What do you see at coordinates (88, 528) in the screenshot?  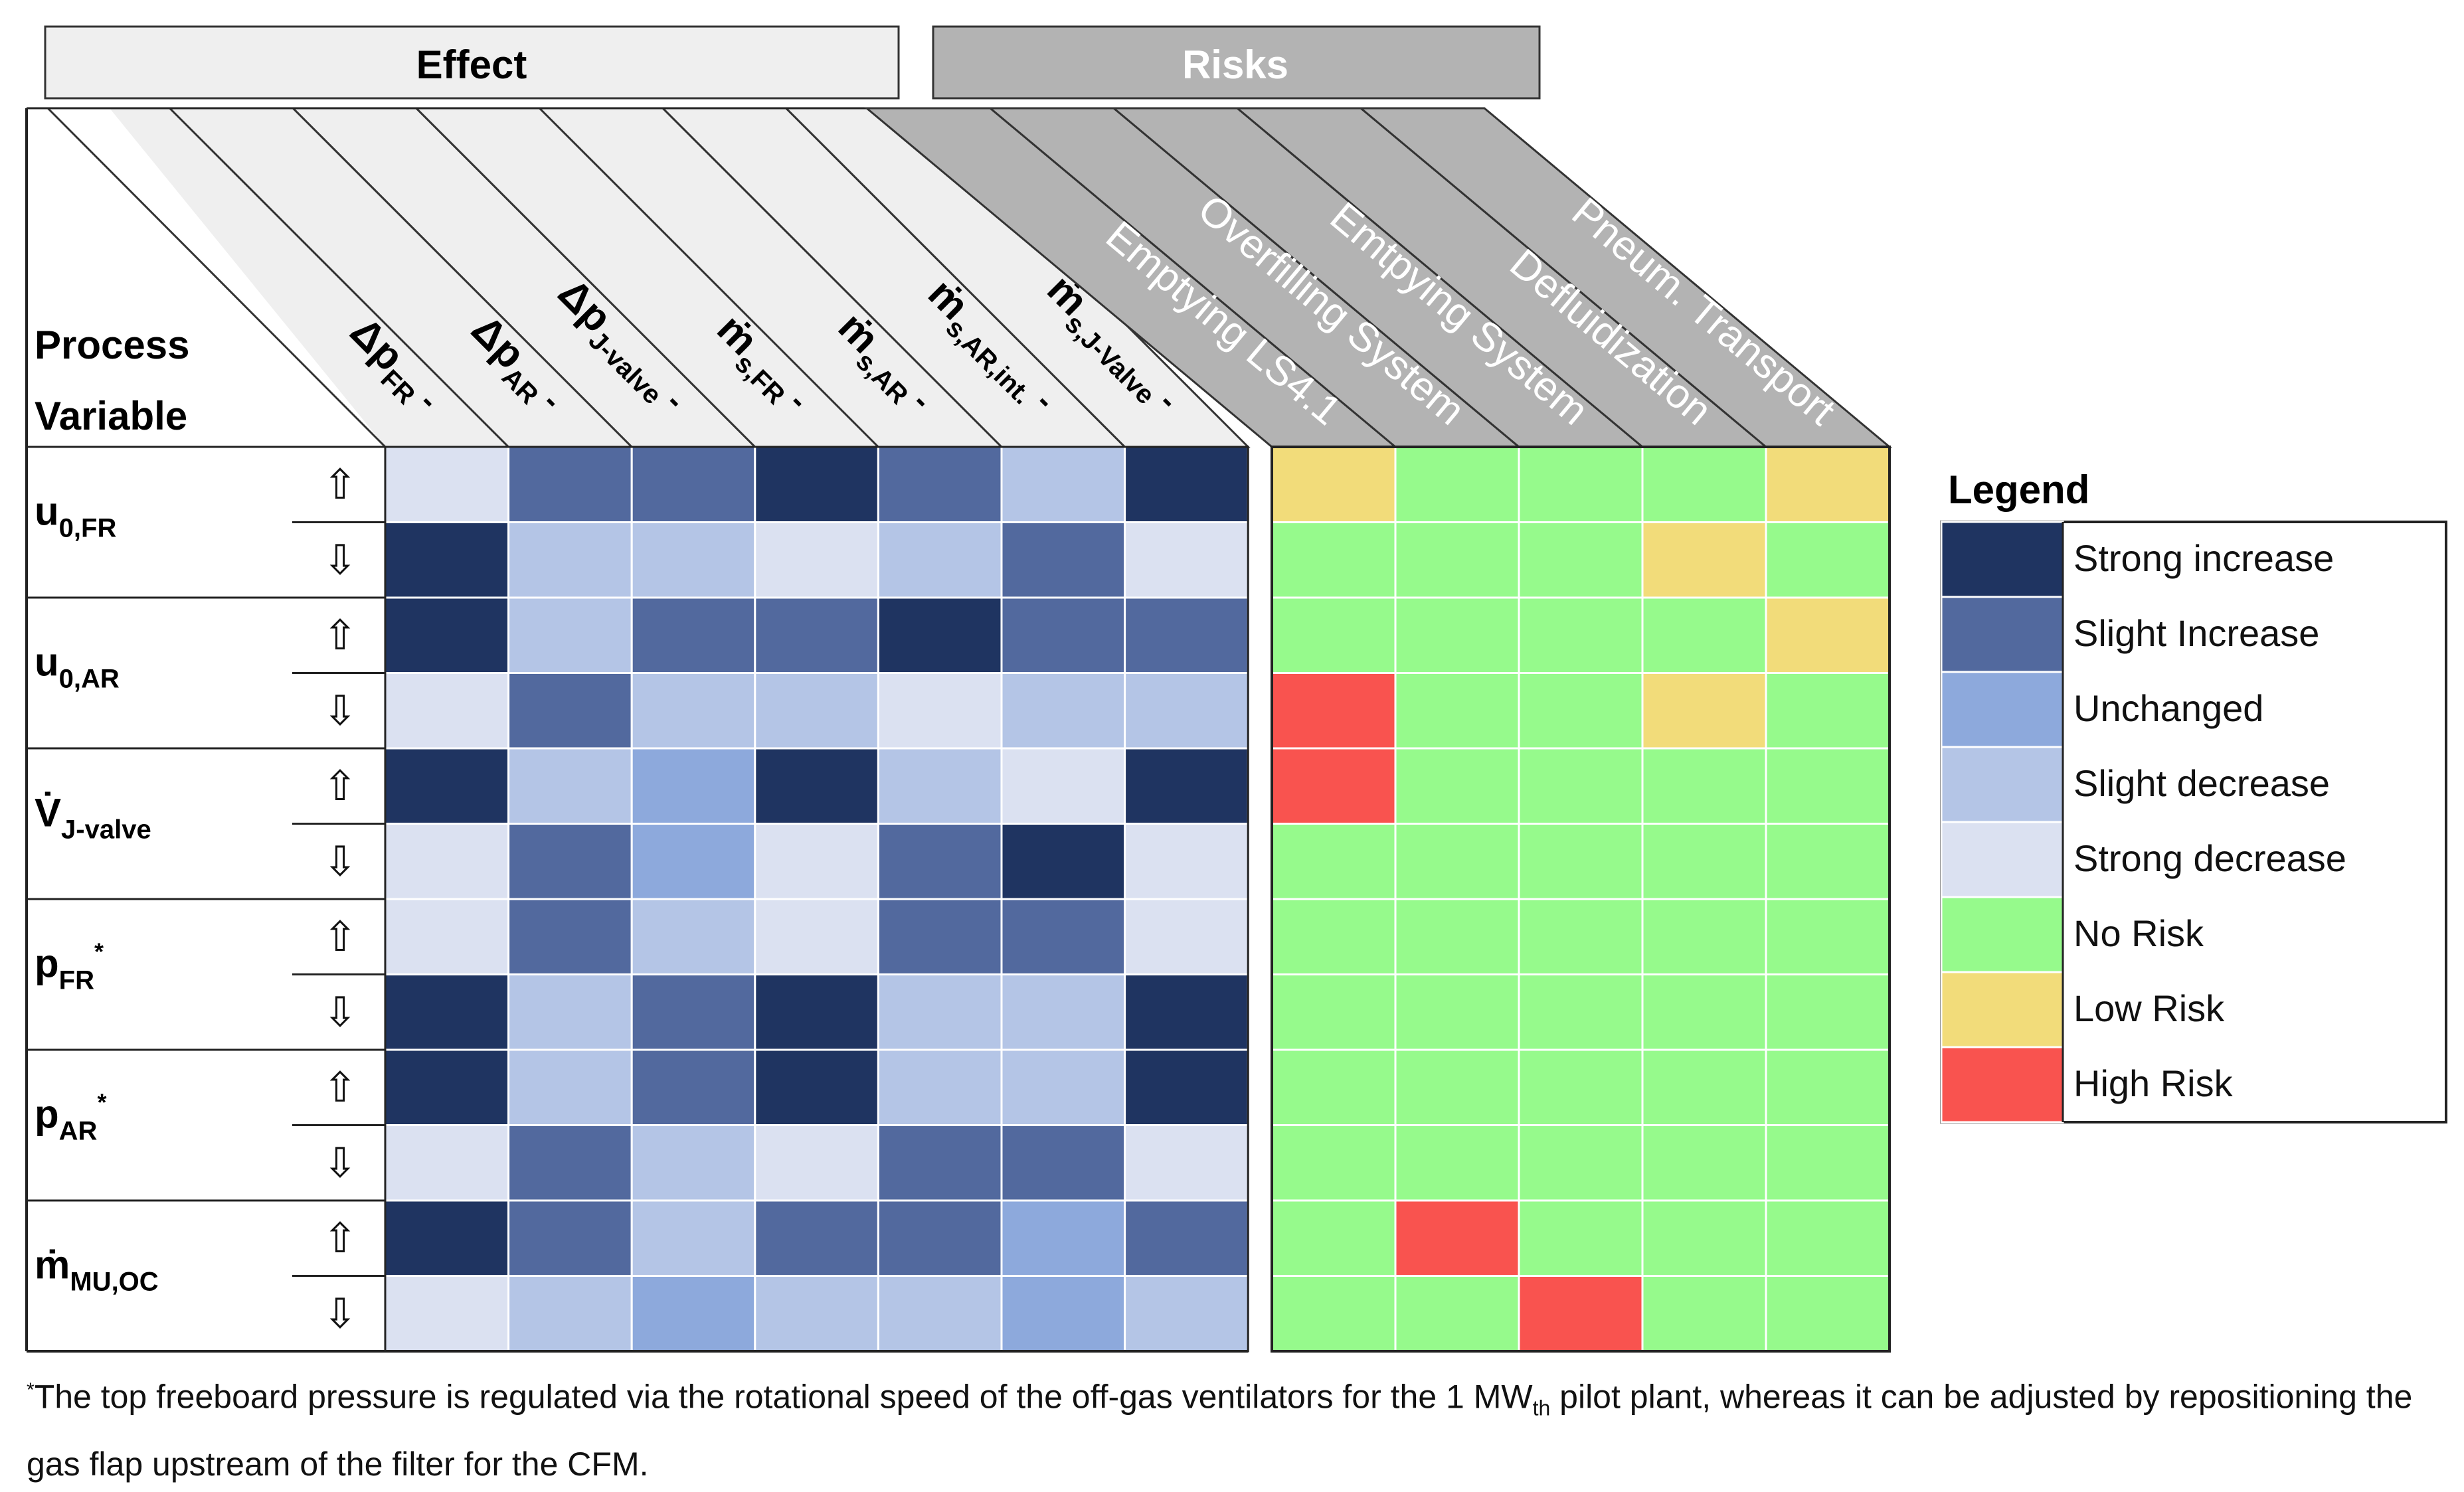 I see `process-variable-sub: 0,FR` at bounding box center [88, 528].